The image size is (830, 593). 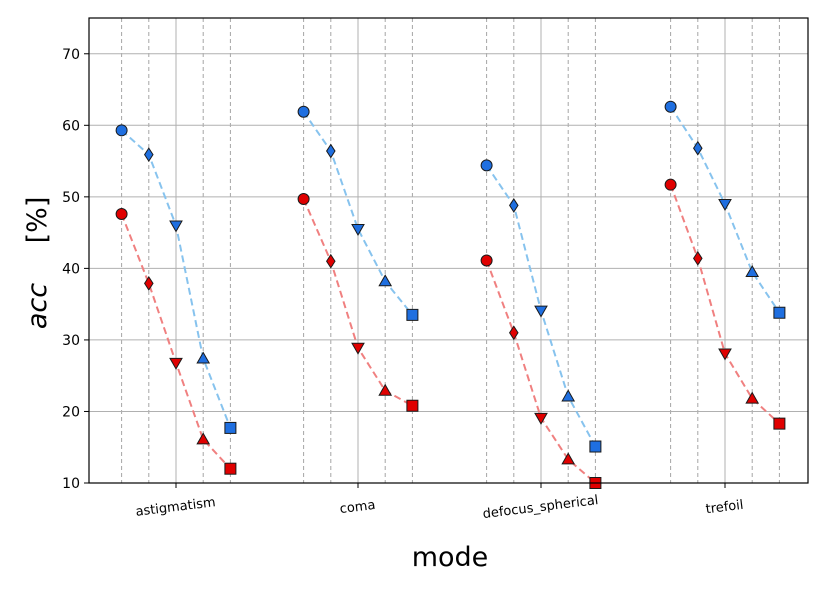 What do you see at coordinates (450, 557) in the screenshot?
I see `x-axis-title: mode` at bounding box center [450, 557].